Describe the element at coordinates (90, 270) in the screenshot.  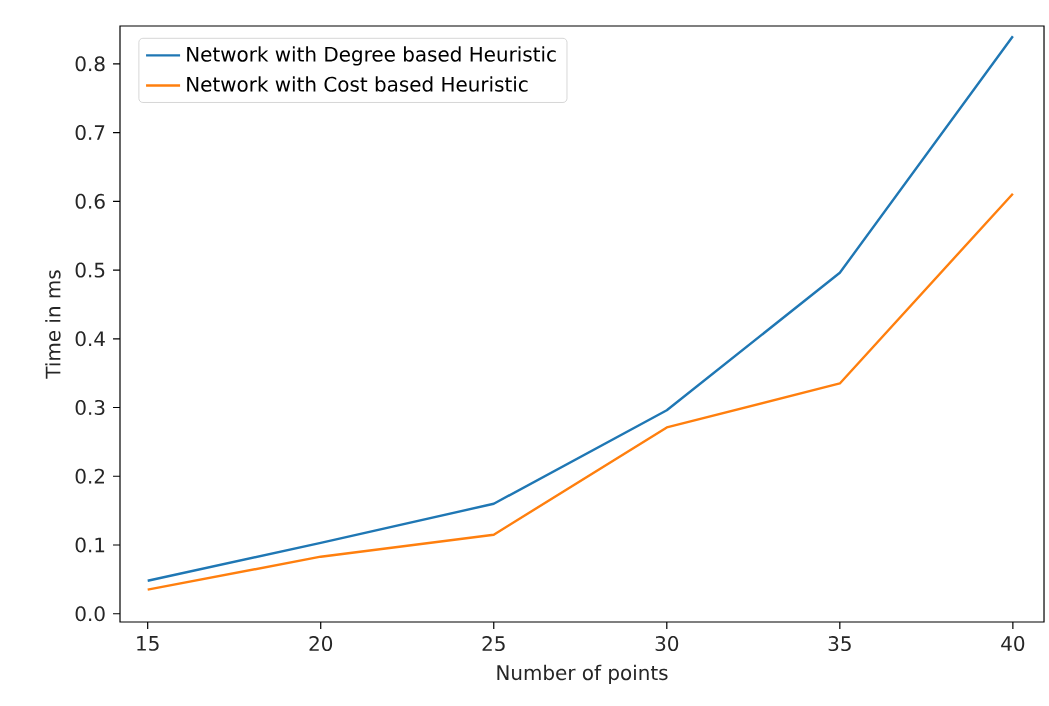
I see `y-tick-label: 0.5` at that location.